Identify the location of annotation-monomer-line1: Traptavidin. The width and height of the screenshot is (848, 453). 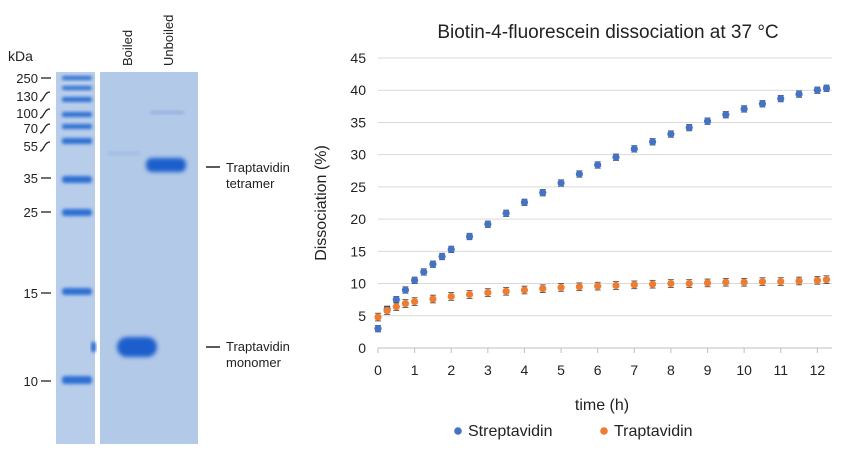
(258, 346).